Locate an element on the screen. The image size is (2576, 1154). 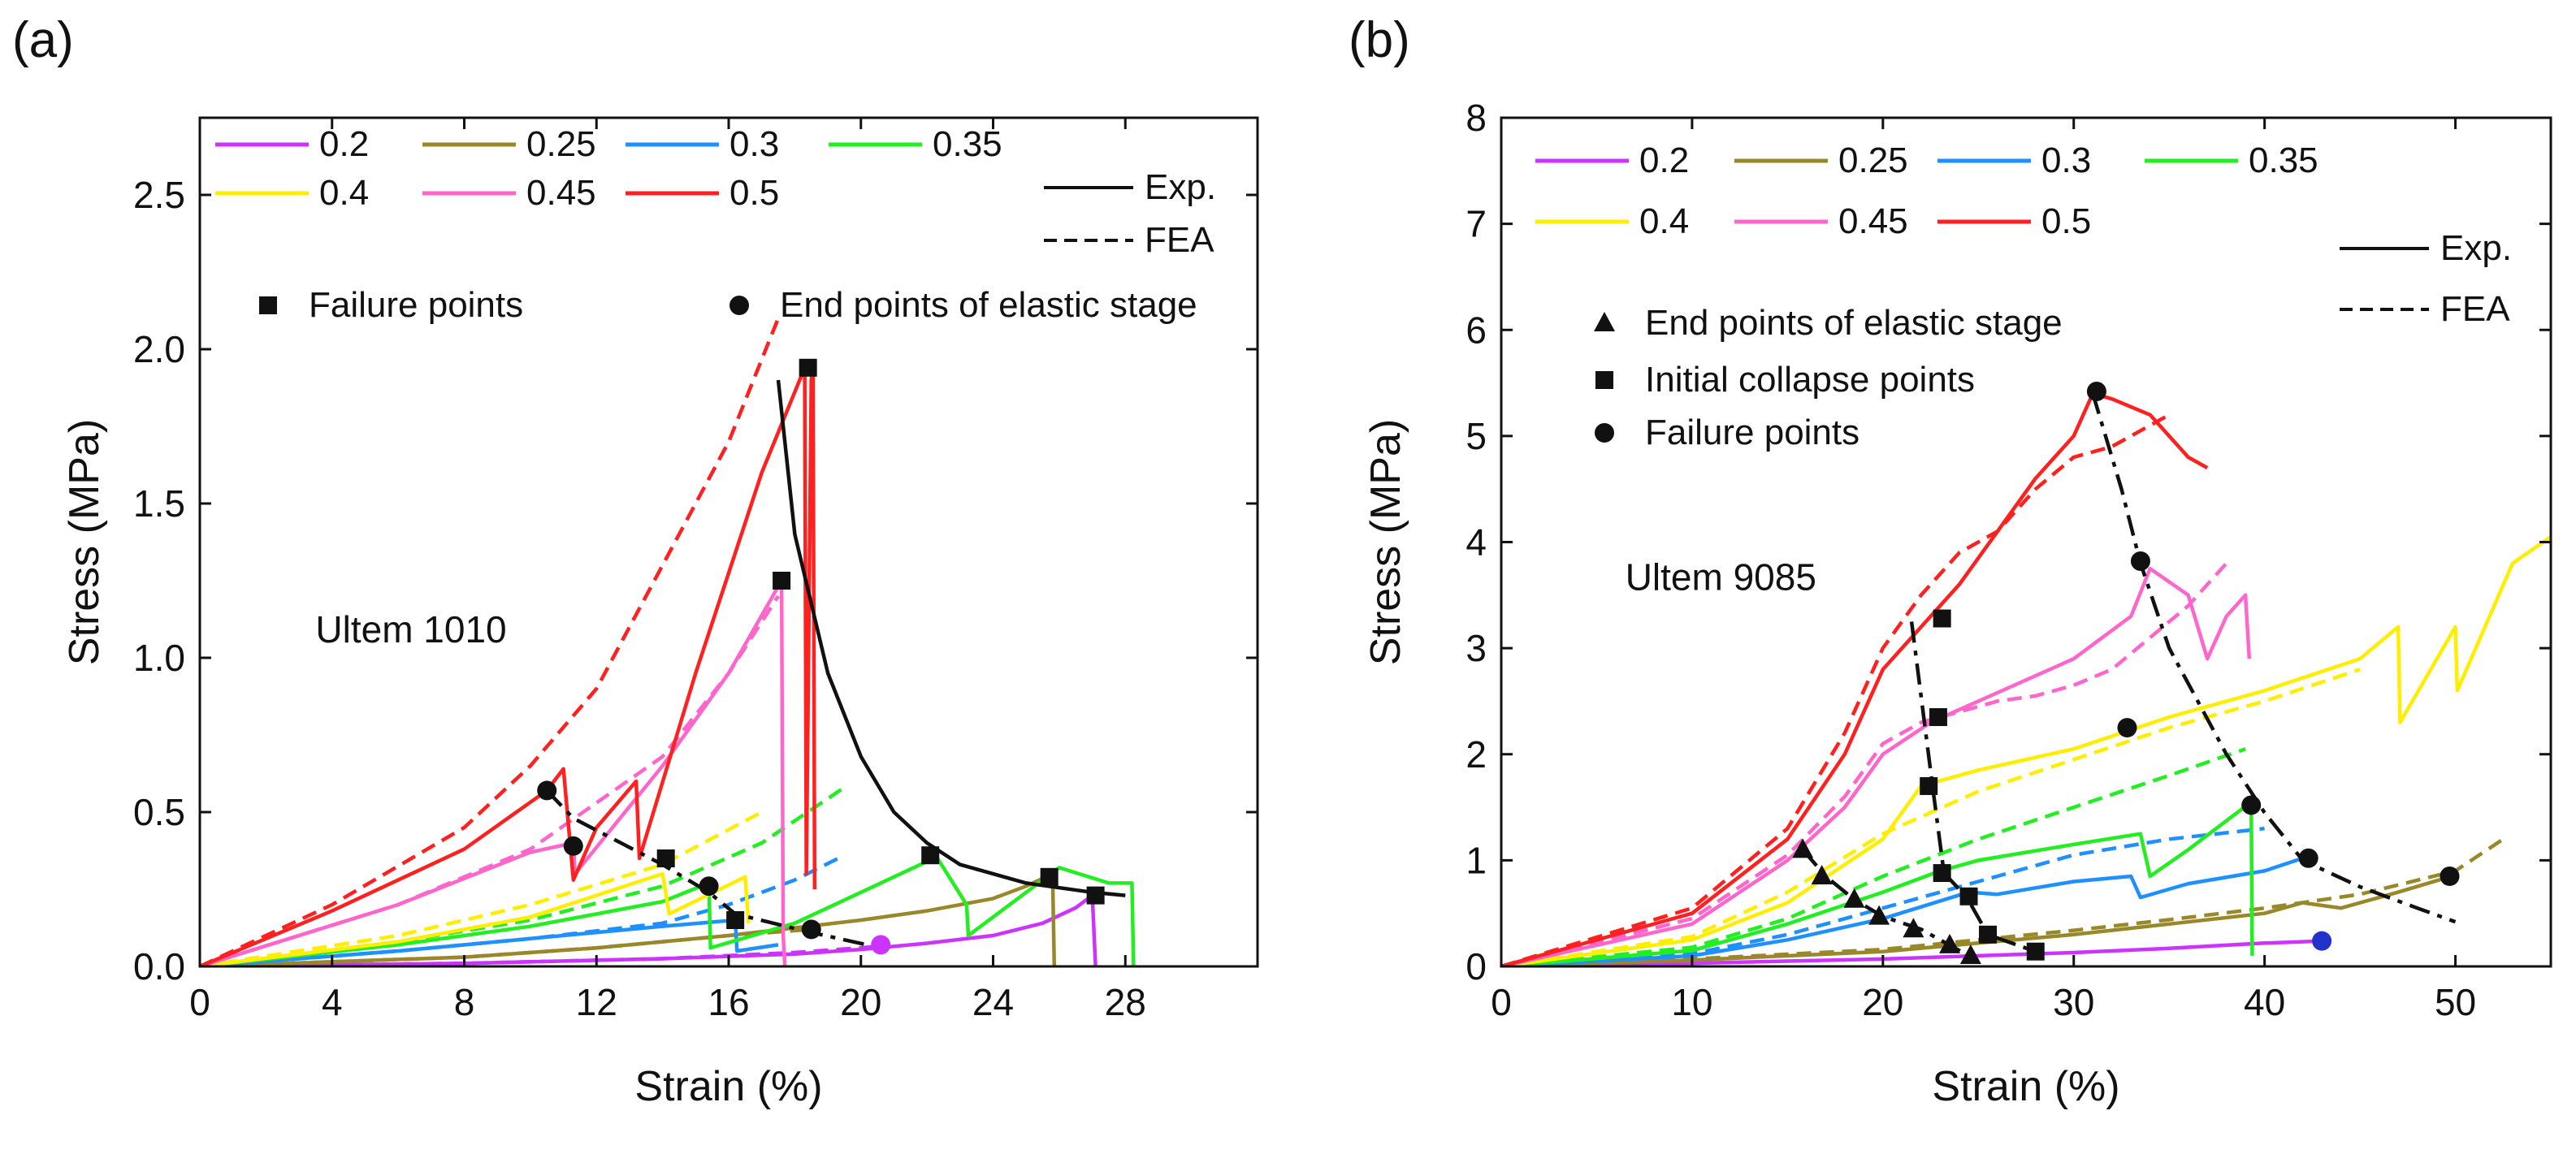
series-line-0.25 is located at coordinates (1977, 920).